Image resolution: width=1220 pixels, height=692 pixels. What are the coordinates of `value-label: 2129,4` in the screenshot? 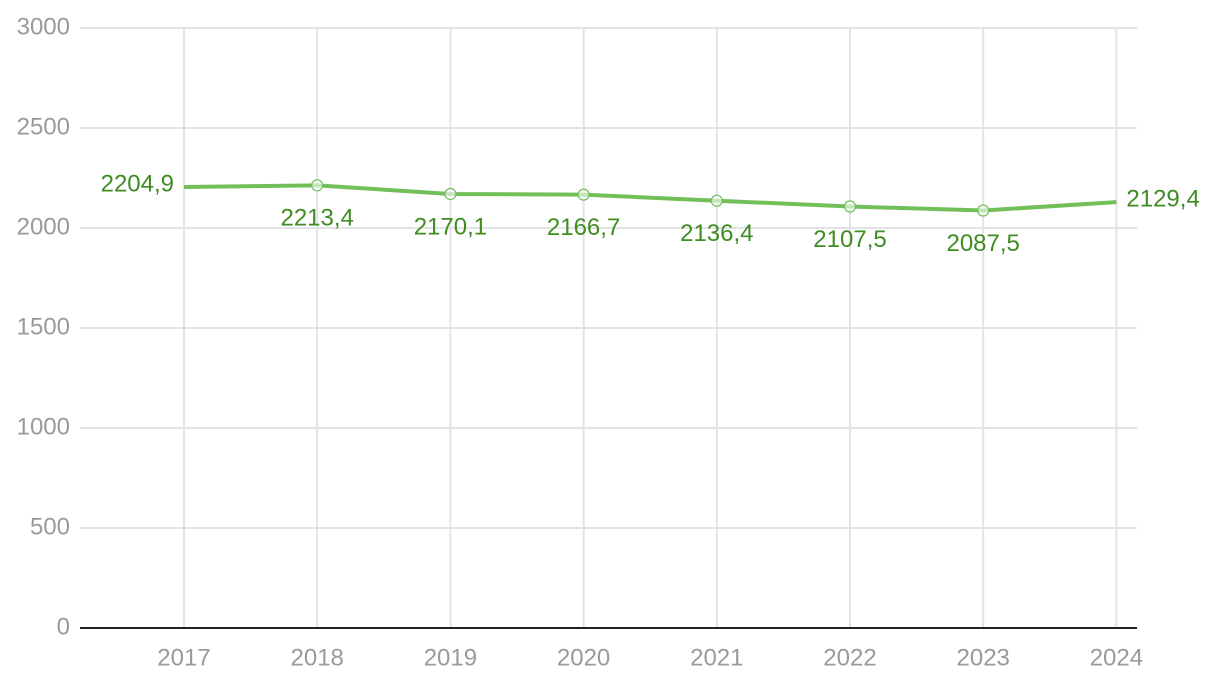 It's located at (1162, 198).